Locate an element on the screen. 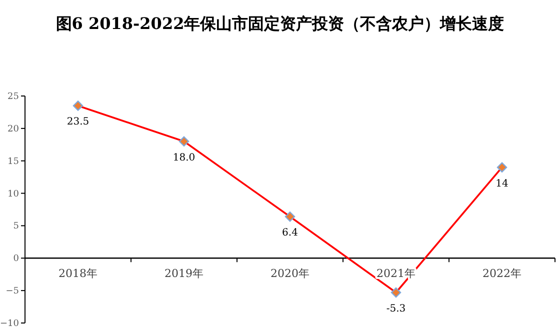 The image size is (558, 332). x-tick-label: 2022年 is located at coordinates (502, 273).